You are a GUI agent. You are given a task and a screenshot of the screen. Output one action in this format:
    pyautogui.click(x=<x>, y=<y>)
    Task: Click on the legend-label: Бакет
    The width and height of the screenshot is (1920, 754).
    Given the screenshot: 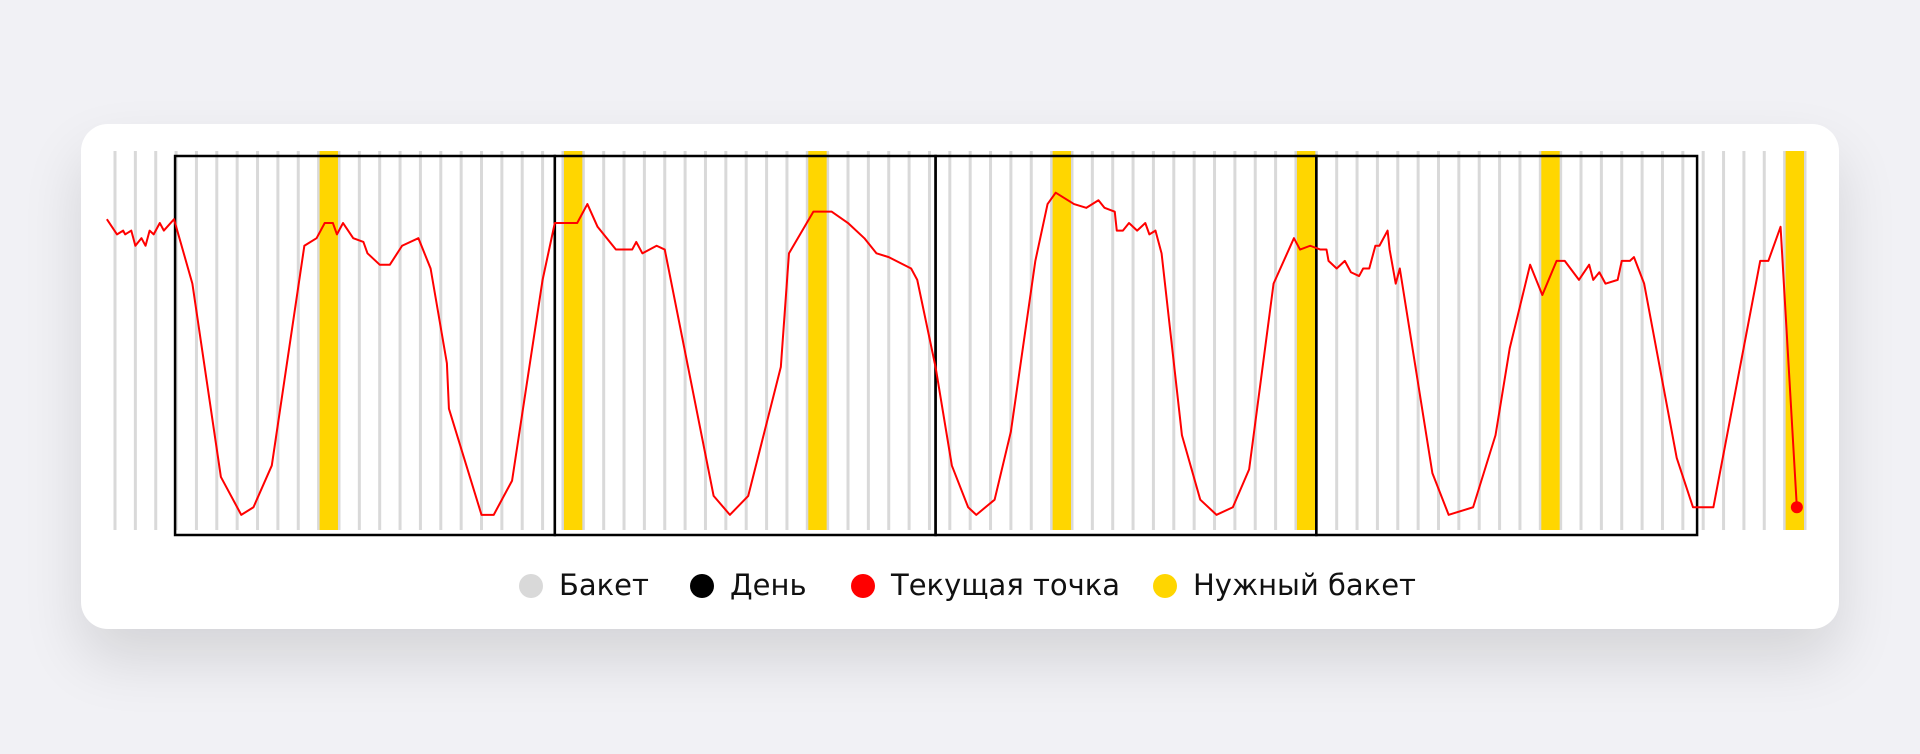 What is the action you would take?
    pyautogui.click(x=604, y=585)
    